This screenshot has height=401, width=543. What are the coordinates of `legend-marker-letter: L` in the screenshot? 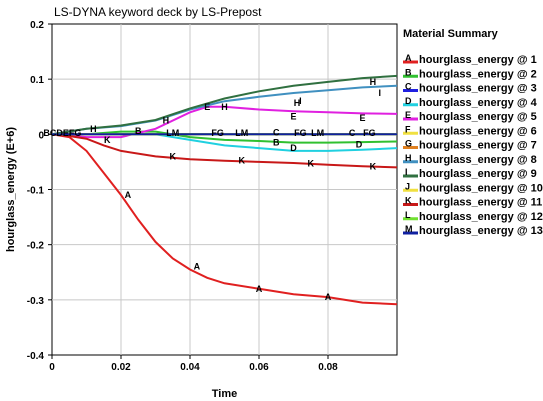 It's located at (408, 215).